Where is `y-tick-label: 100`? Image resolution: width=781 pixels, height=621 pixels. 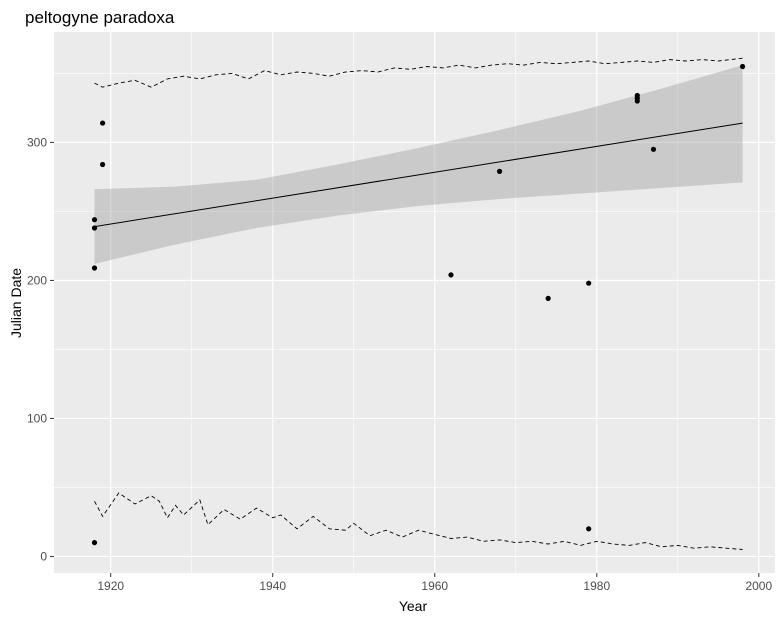
y-tick-label: 100 is located at coordinates (37, 418).